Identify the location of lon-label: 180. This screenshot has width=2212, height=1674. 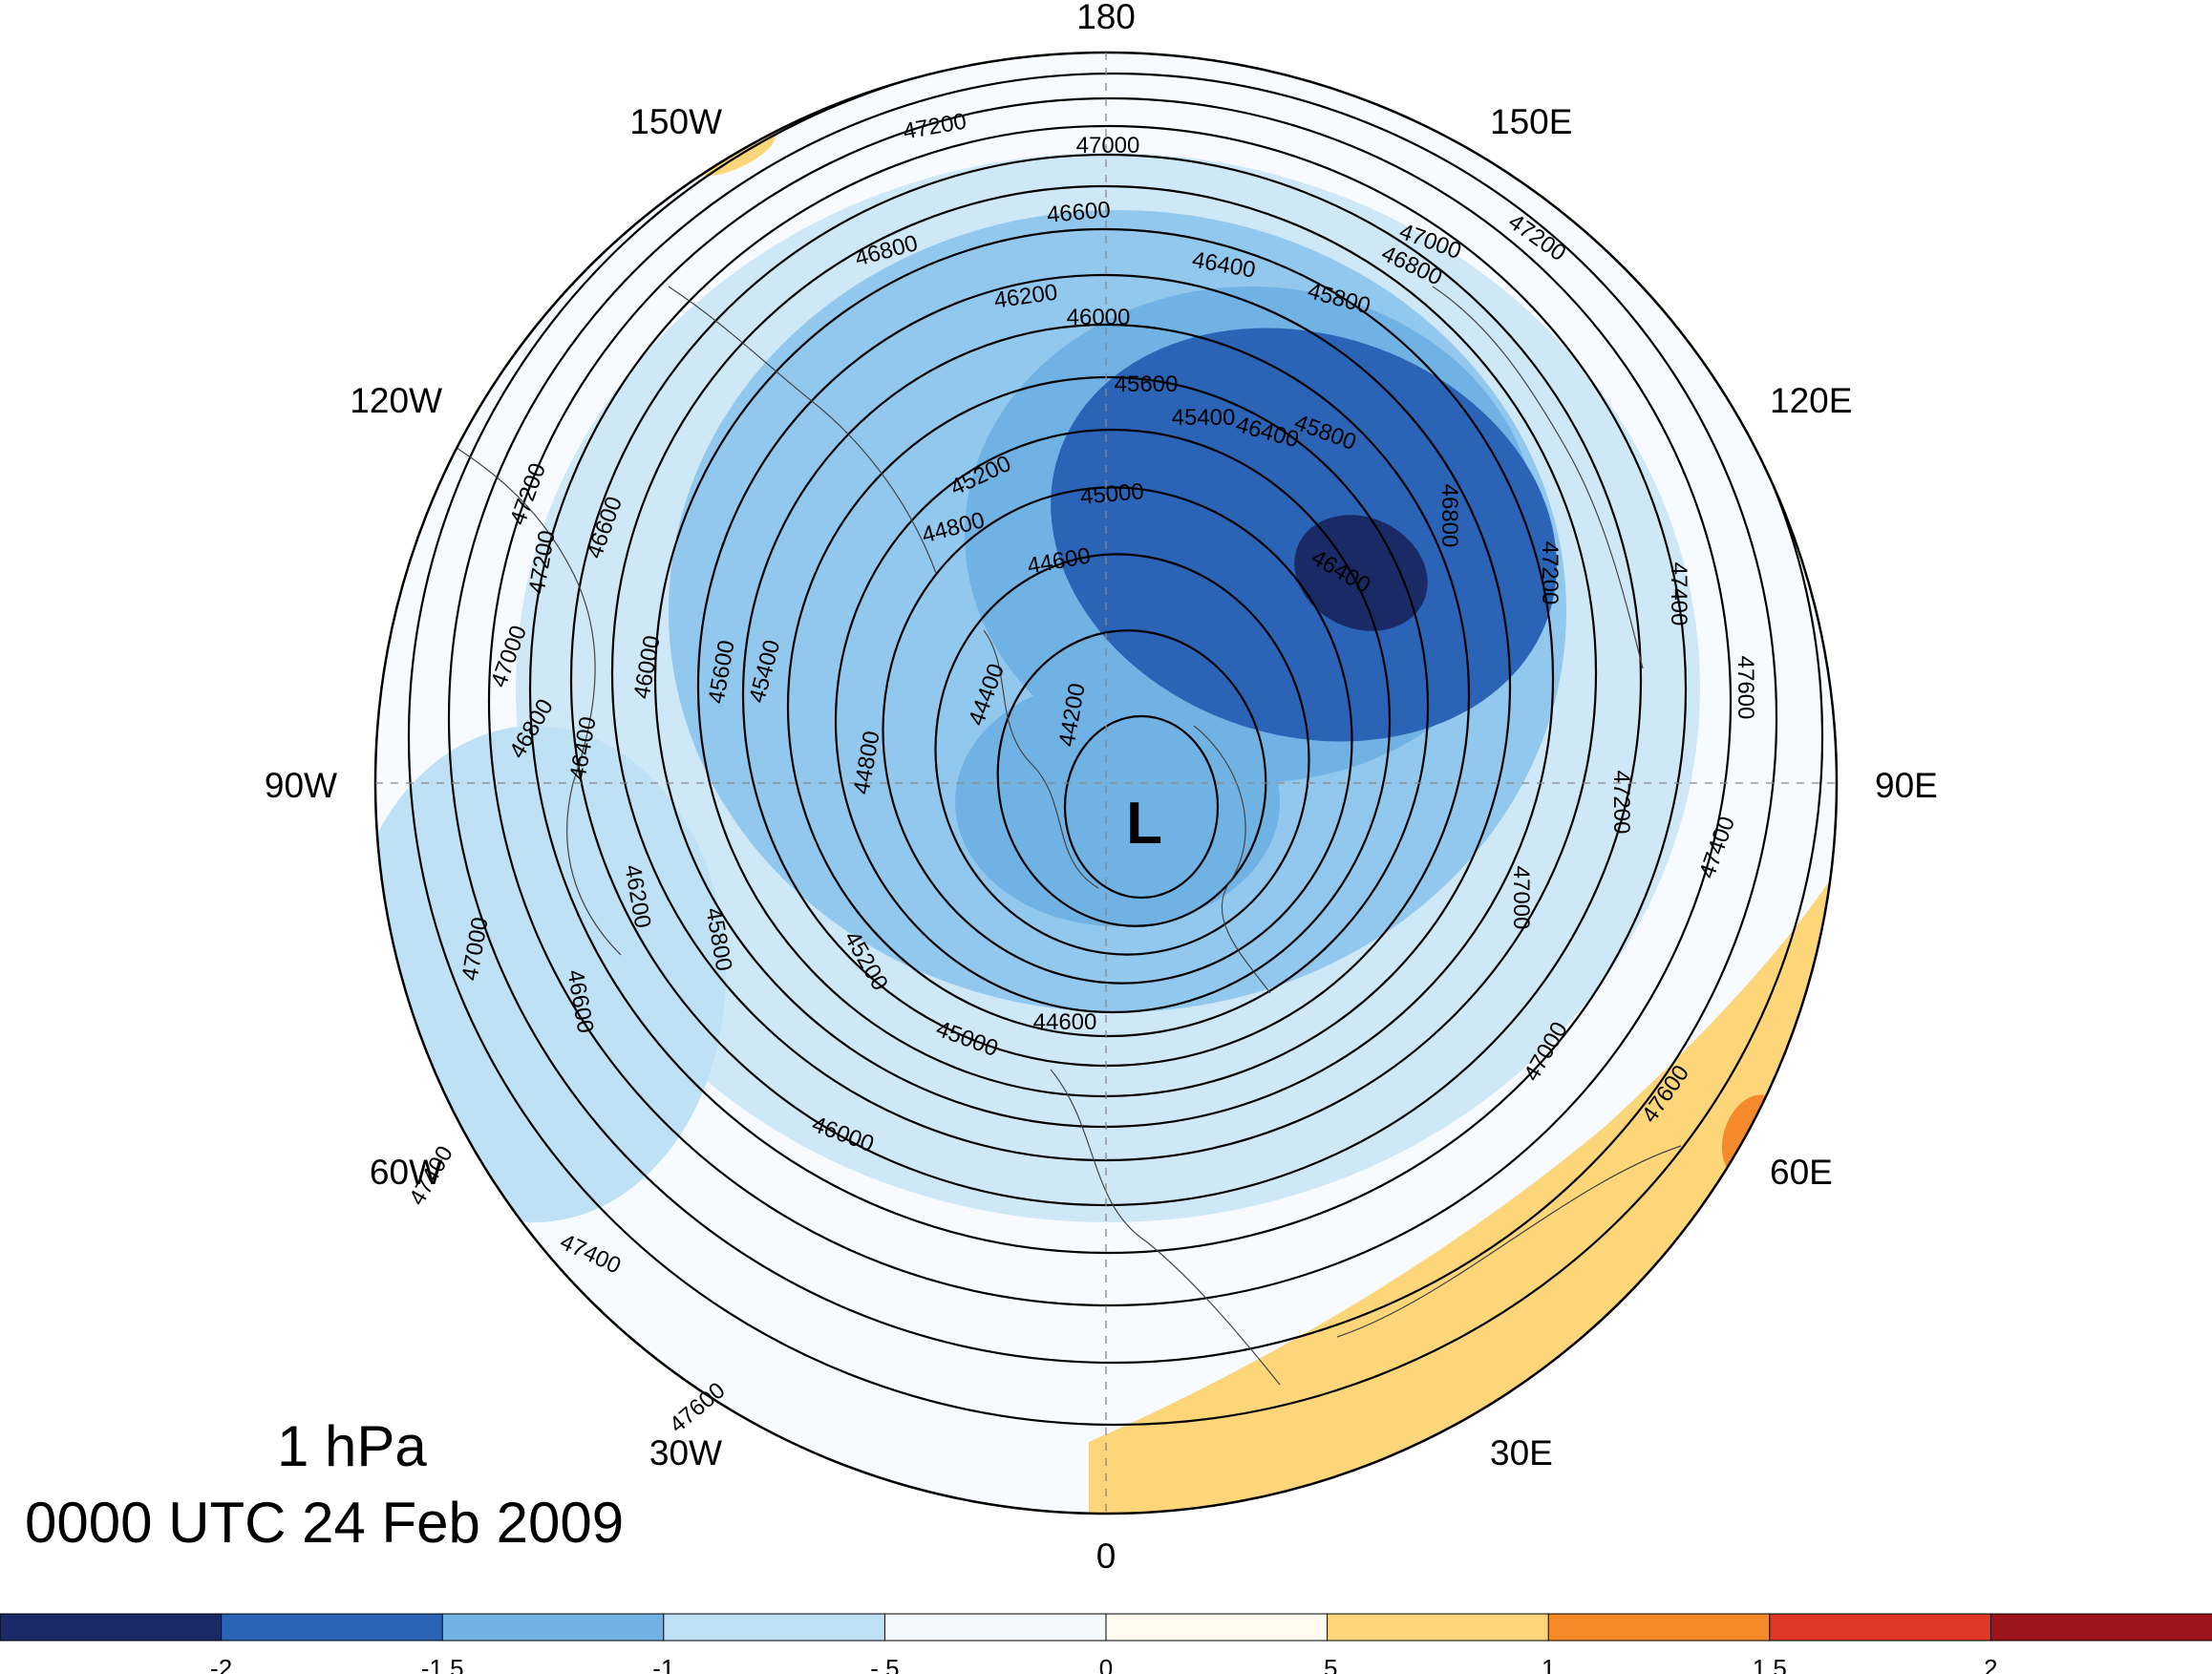
(1106, 18).